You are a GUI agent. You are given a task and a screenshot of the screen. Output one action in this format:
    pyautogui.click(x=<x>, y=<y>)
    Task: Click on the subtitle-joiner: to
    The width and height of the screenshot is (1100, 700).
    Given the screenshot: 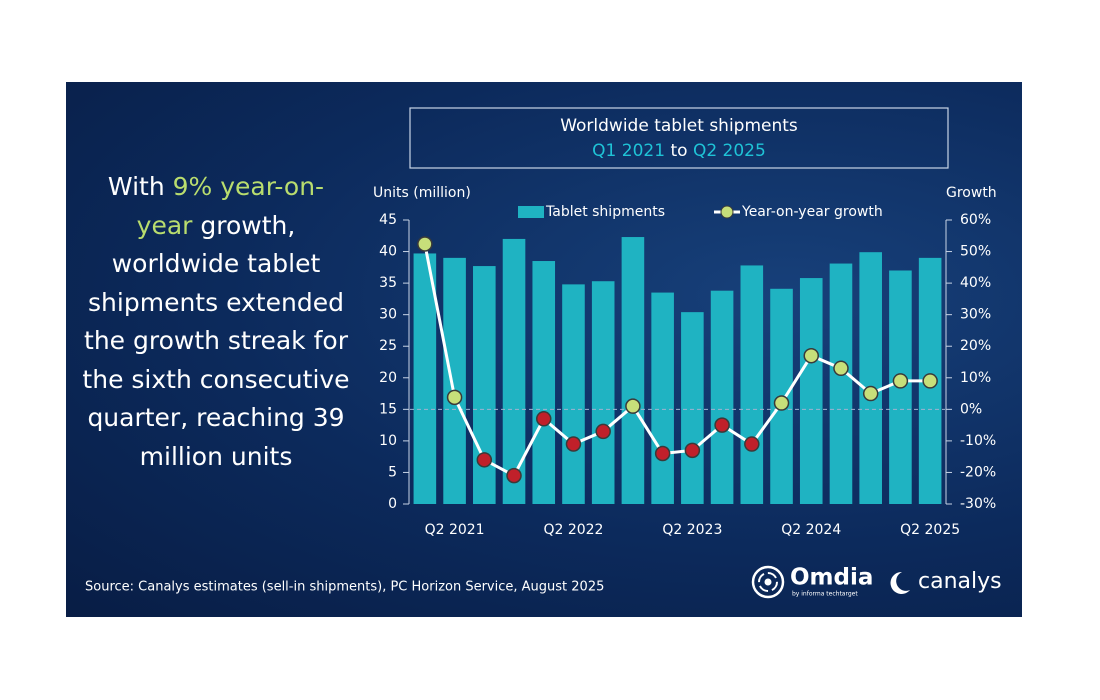 What is the action you would take?
    pyautogui.click(x=678, y=151)
    